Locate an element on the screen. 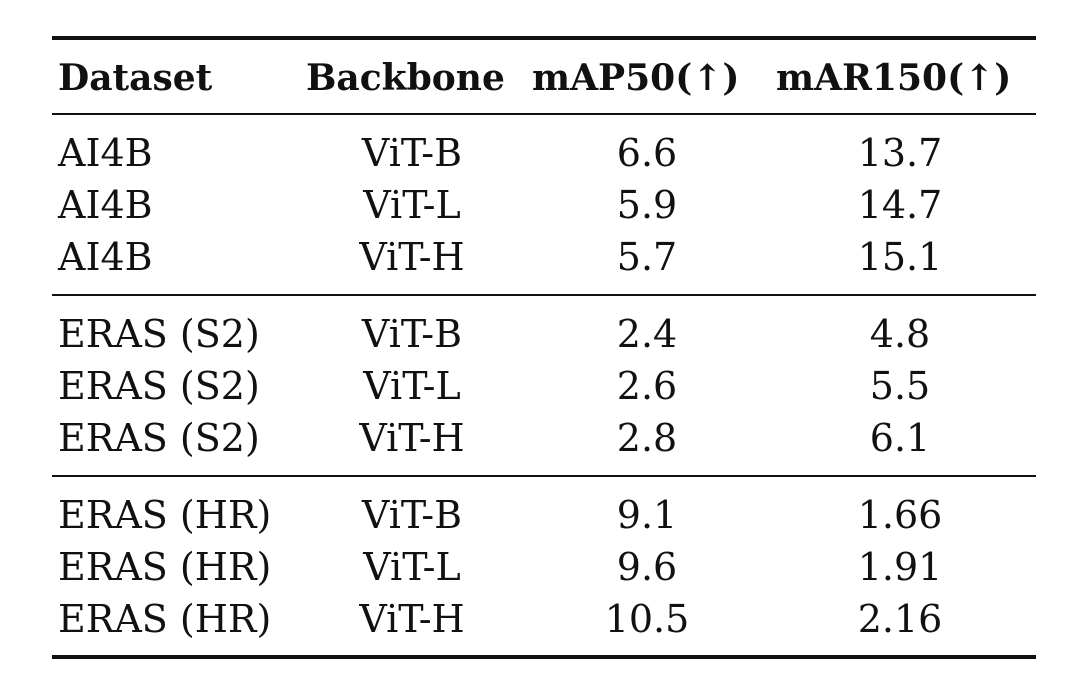 This screenshot has width=1090, height=690. table-row: ERAS (S2) ViT-L 2.6 5.5 is located at coordinates (544, 386).